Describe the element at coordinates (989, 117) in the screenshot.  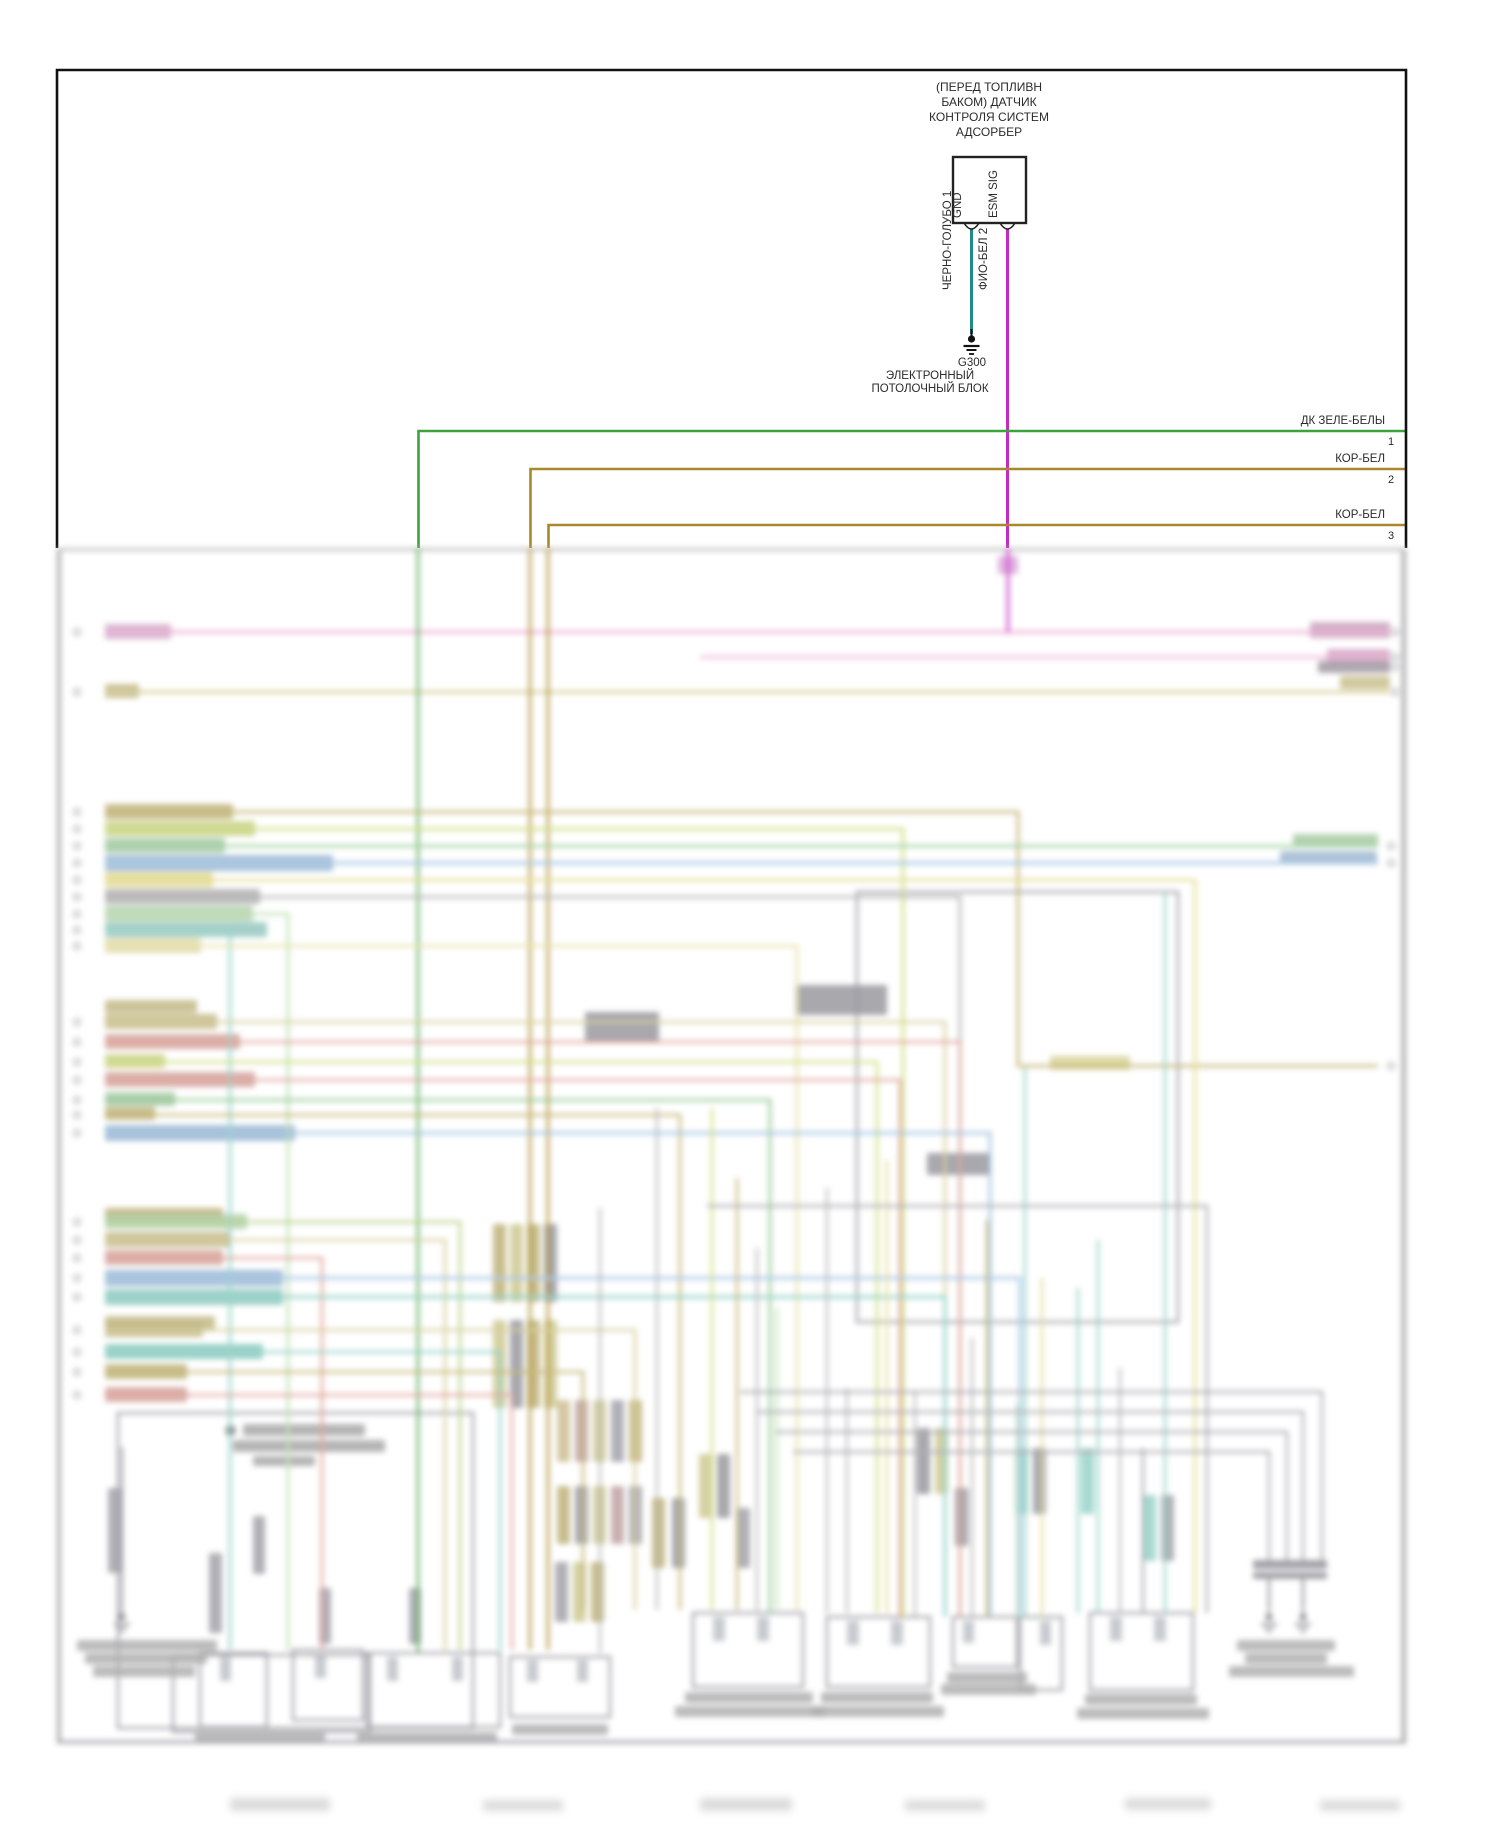
I see `component-title-line: КОНТРОЛЯ СИСТЕМ` at that location.